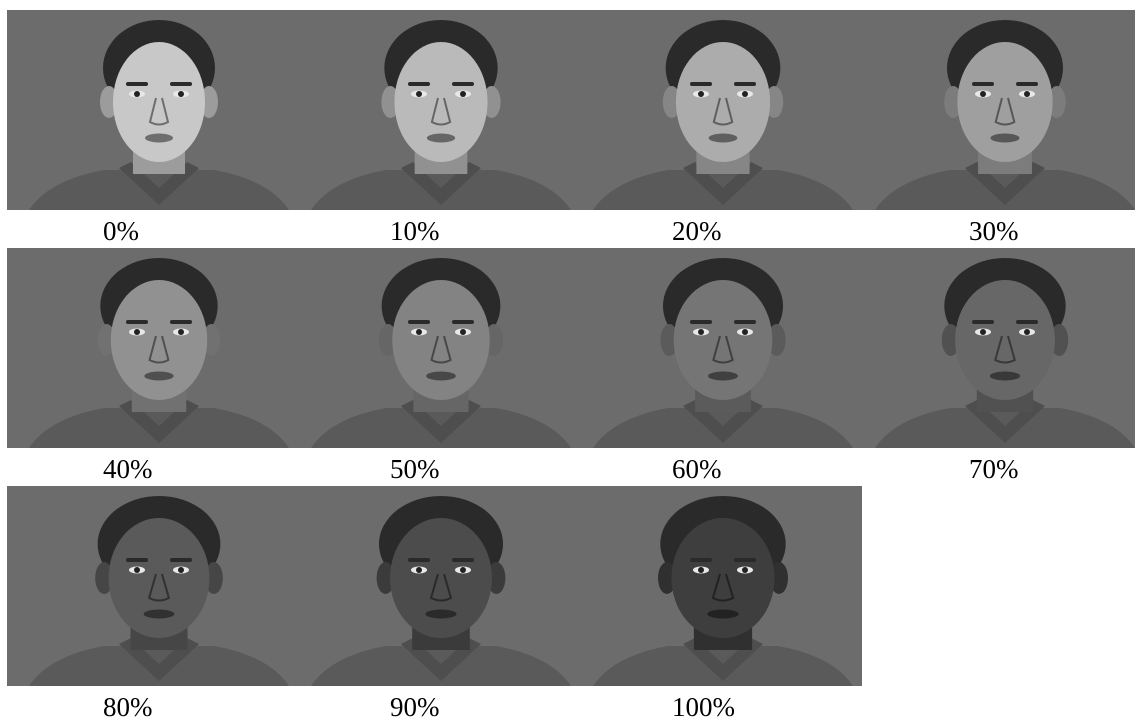 This screenshot has height=726, width=1138. What do you see at coordinates (994, 469) in the screenshot?
I see `morph-percent-label: 70%` at bounding box center [994, 469].